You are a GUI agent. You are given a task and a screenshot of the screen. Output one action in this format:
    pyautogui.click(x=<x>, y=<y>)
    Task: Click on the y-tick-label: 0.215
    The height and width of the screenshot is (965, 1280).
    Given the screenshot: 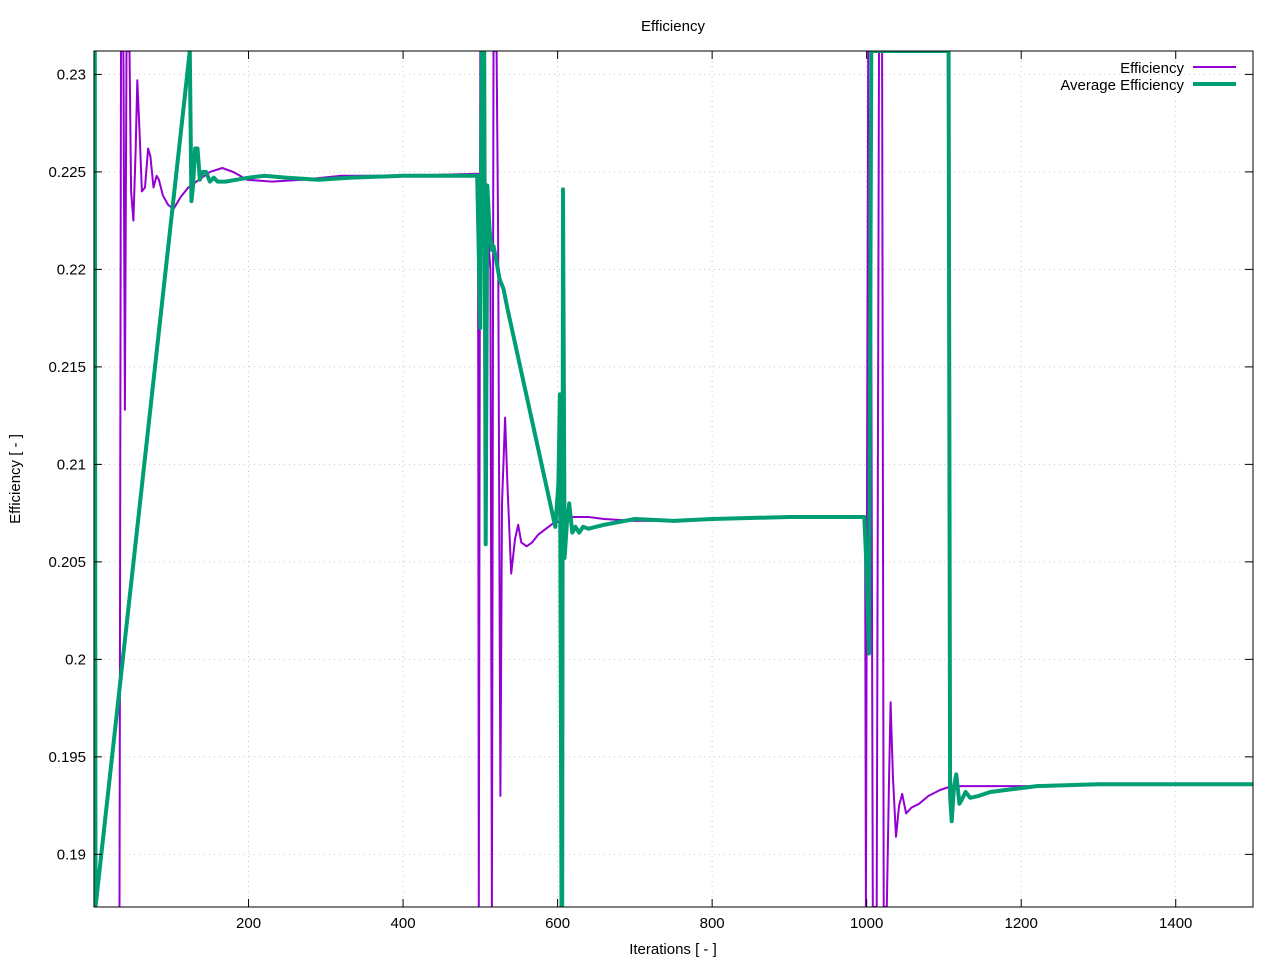 What is the action you would take?
    pyautogui.click(x=67, y=367)
    